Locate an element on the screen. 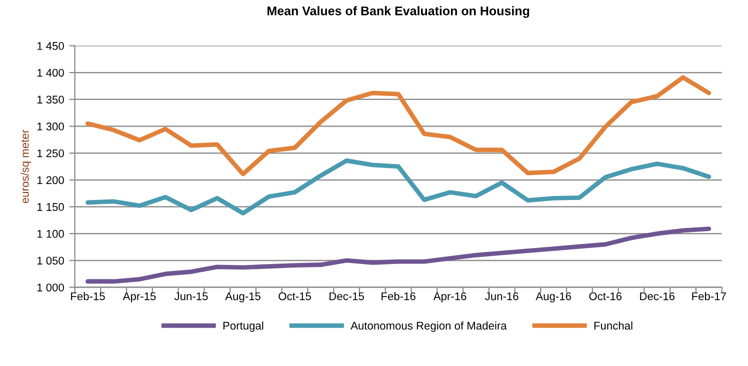  y-tick-label: 1 300 is located at coordinates (50, 126).